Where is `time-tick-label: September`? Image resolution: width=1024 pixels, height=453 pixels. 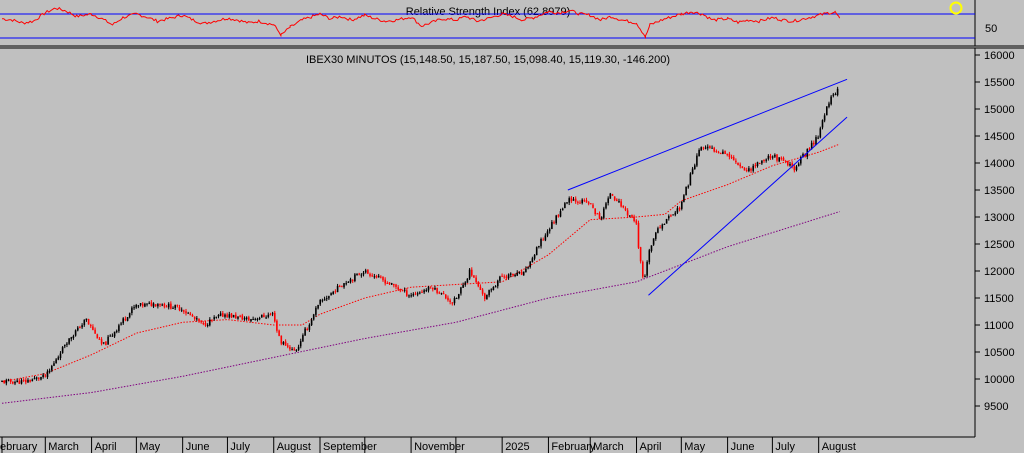
time-tick-label: September is located at coordinates (350, 447).